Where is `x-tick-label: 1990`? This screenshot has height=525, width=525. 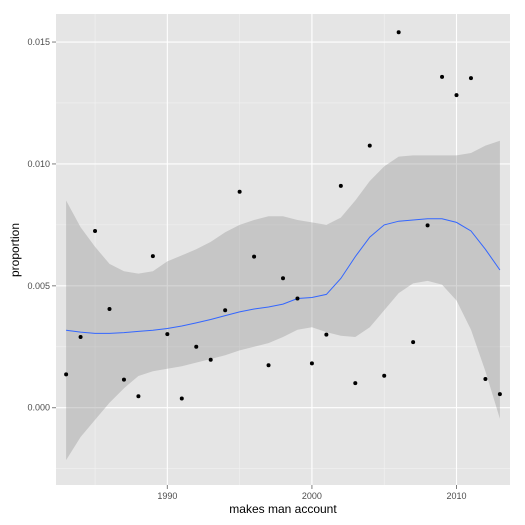
x-tick-label: 1990 is located at coordinates (167, 496).